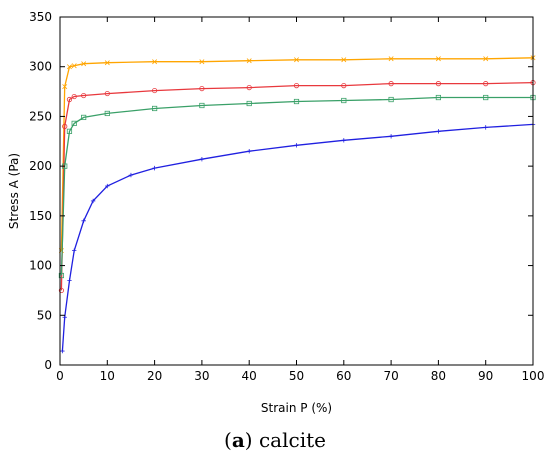 This screenshot has width=550, height=460. I want to click on figure-caption: (a) calcite, so click(275, 440).